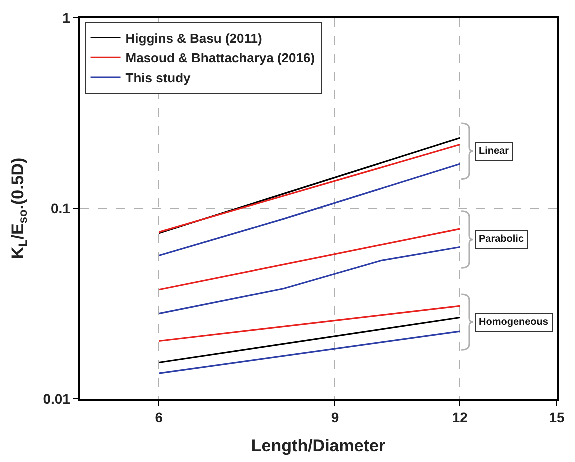 Image resolution: width=575 pixels, height=462 pixels. What do you see at coordinates (494, 151) in the screenshot?
I see `annotation: Linear` at bounding box center [494, 151].